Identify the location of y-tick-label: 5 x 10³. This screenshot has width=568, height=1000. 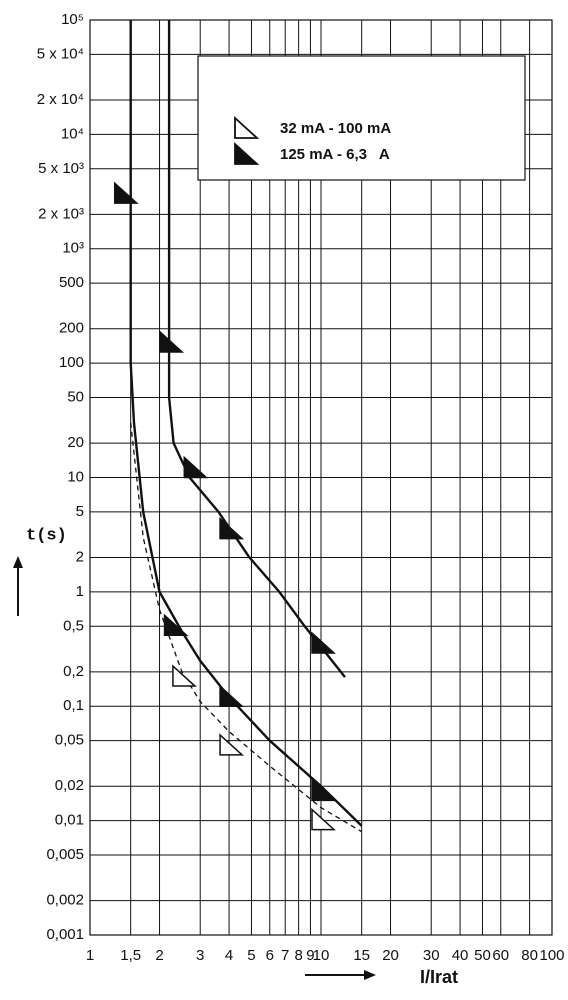
(61, 168).